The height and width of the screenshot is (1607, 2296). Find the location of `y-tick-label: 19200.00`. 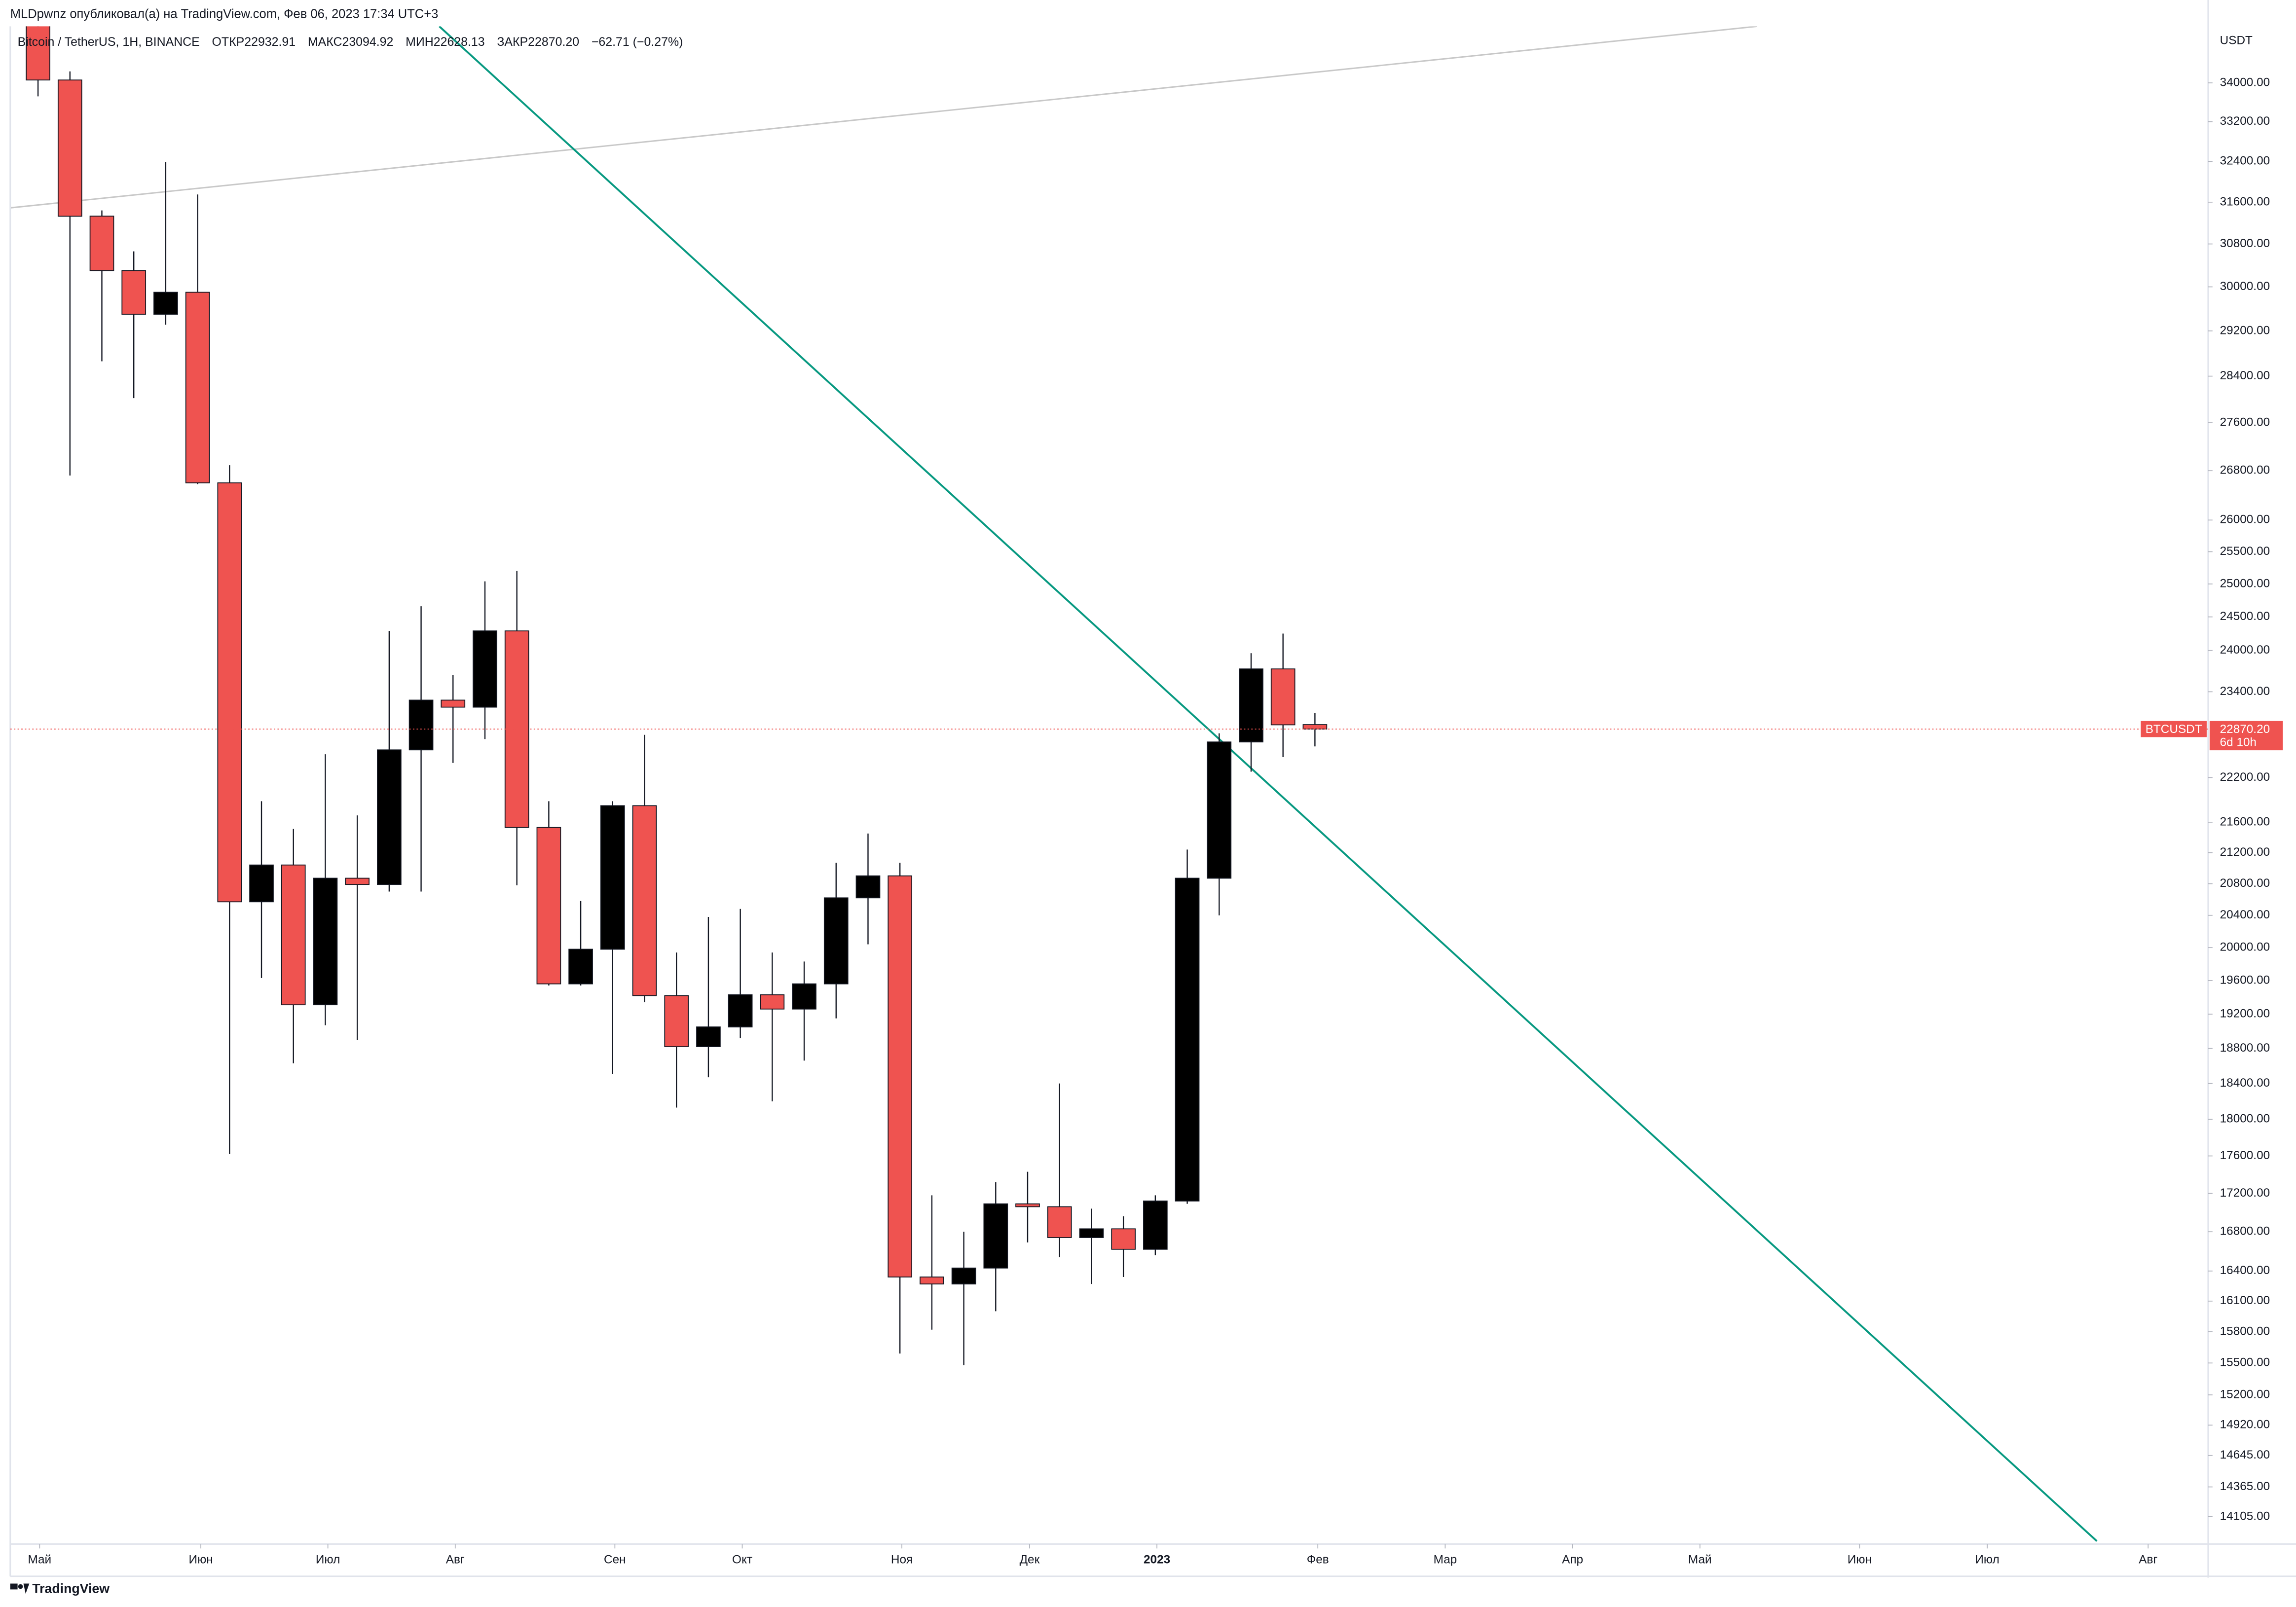

y-tick-label: 19200.00 is located at coordinates (2245, 1013).